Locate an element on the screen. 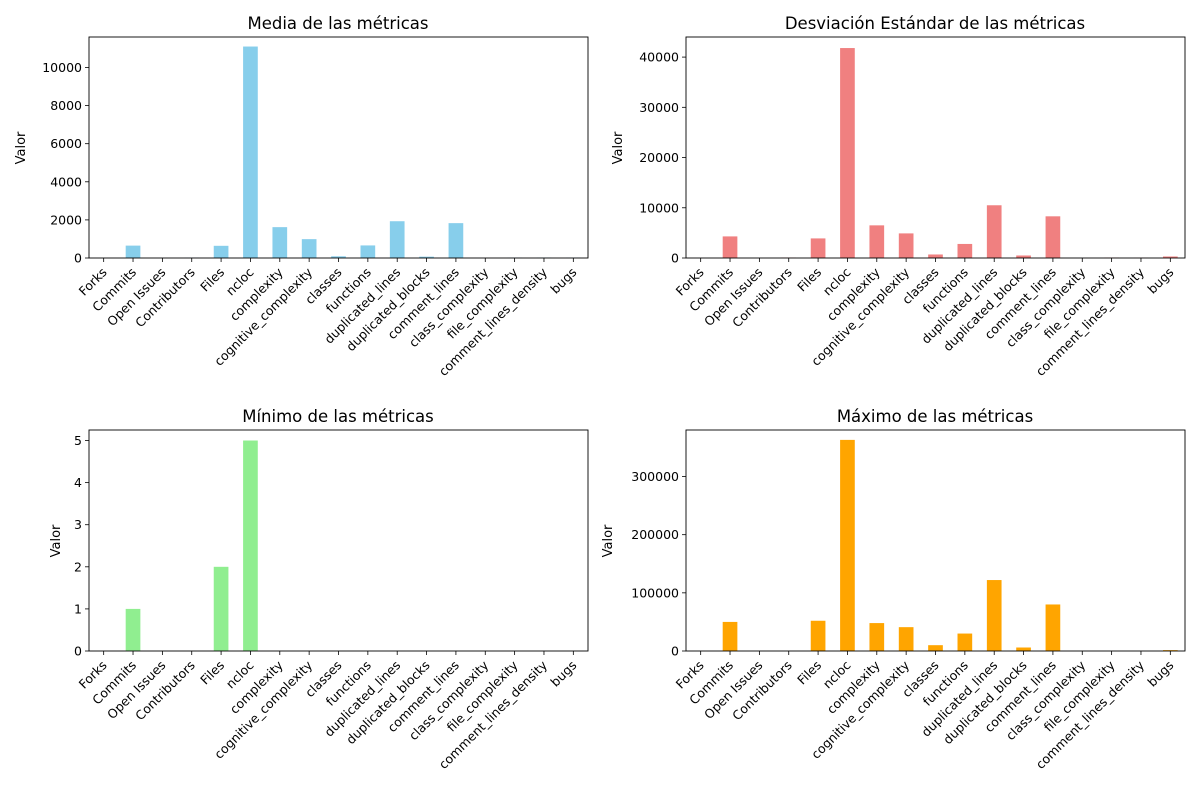 This screenshot has height=800, width=1200. chart-title: Media de las métricas is located at coordinates (337, 23).